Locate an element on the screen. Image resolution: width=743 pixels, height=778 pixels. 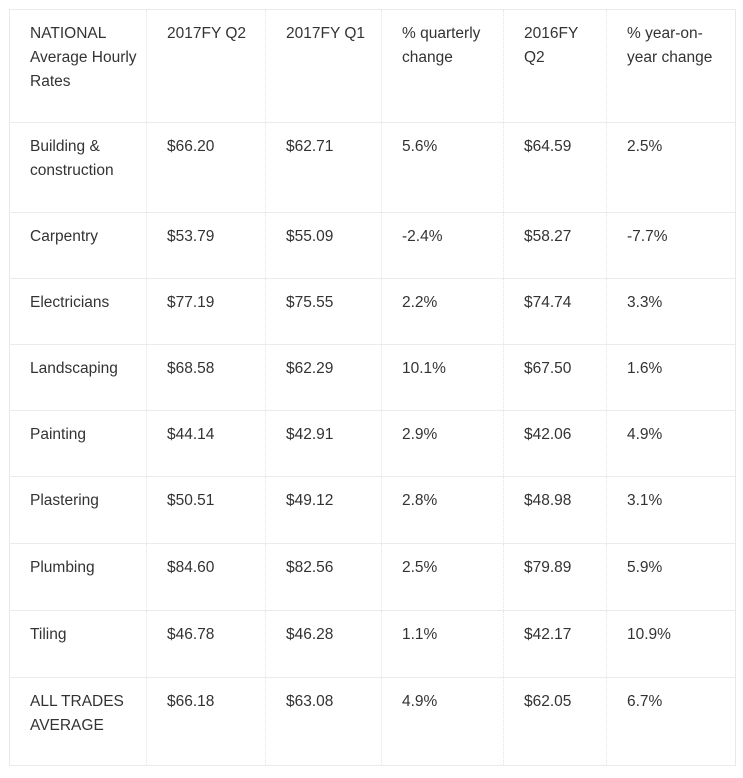
trade-name-cell: Electricians is located at coordinates (78, 311).